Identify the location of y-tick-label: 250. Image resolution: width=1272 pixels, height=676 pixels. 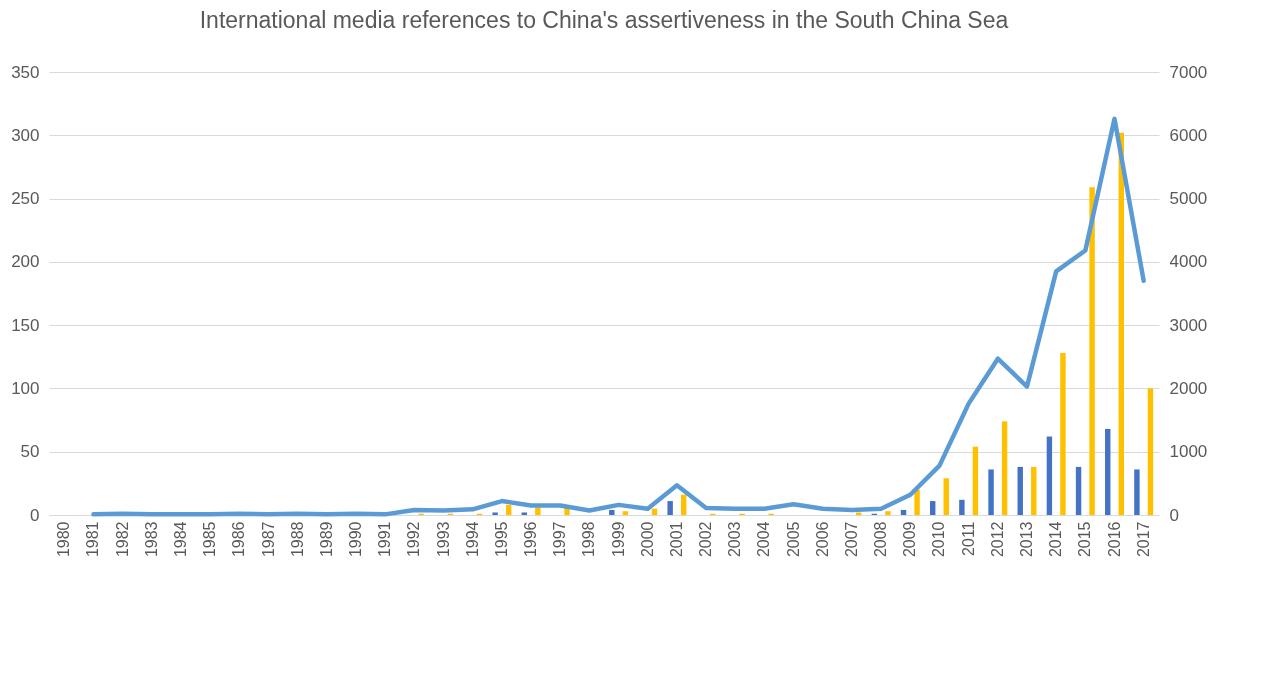
(25, 199).